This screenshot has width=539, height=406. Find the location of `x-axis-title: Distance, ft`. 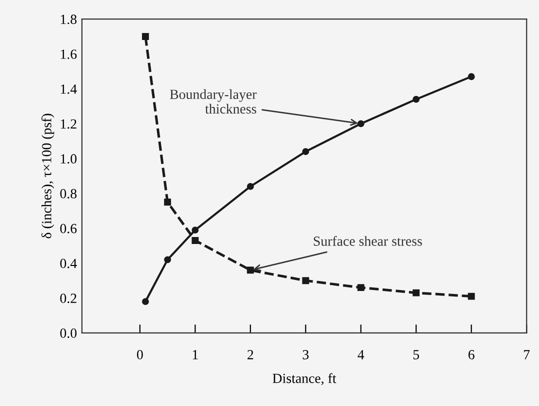

x-axis-title: Distance, ft is located at coordinates (304, 379).